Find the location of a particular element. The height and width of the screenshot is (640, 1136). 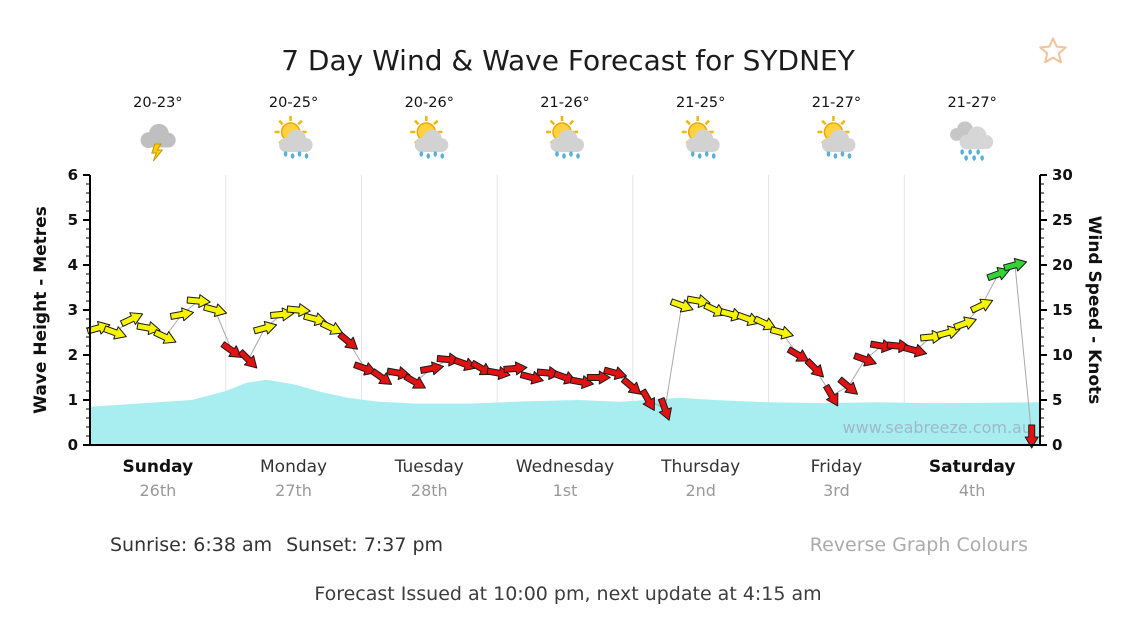

day-date-label: 2nd is located at coordinates (700, 490).